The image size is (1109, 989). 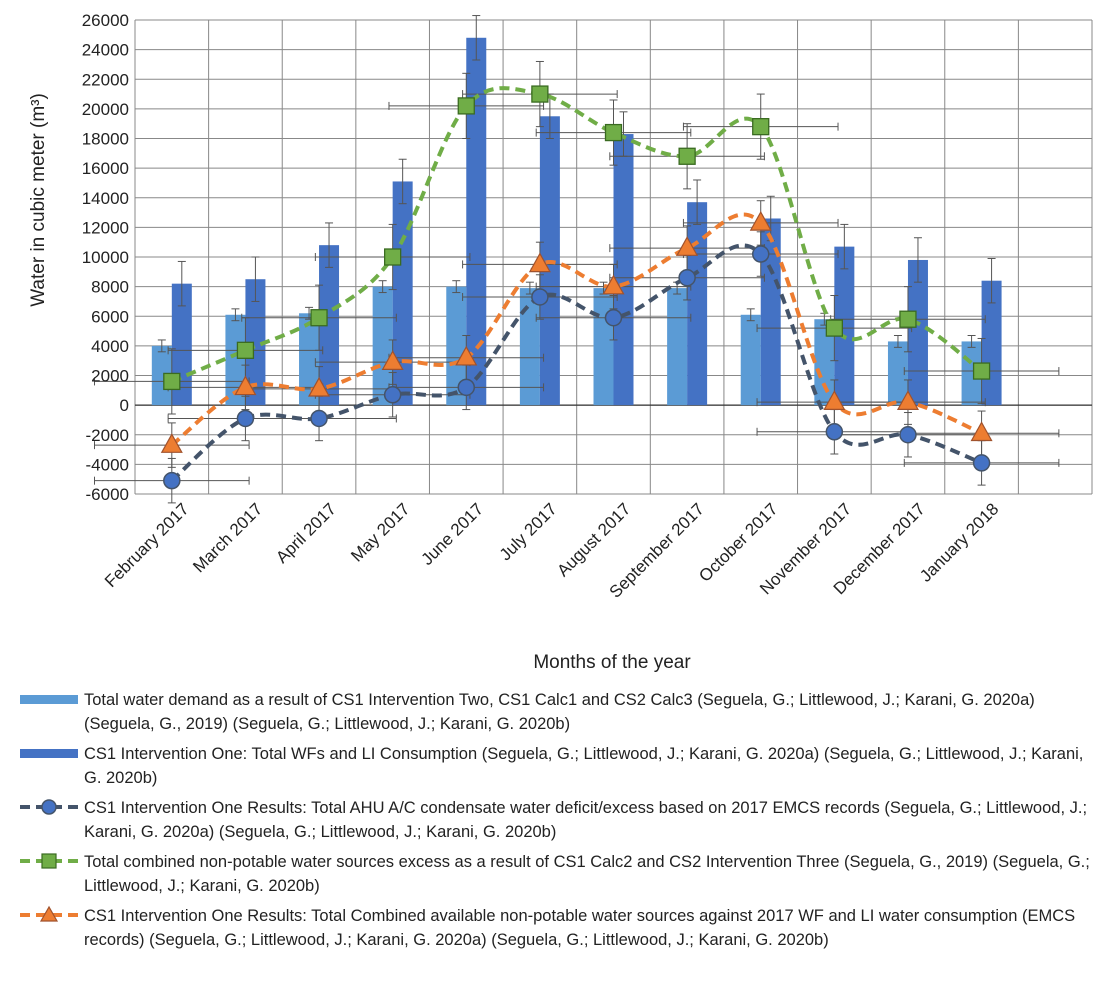 I want to click on legend-square-marker, so click(x=49, y=861).